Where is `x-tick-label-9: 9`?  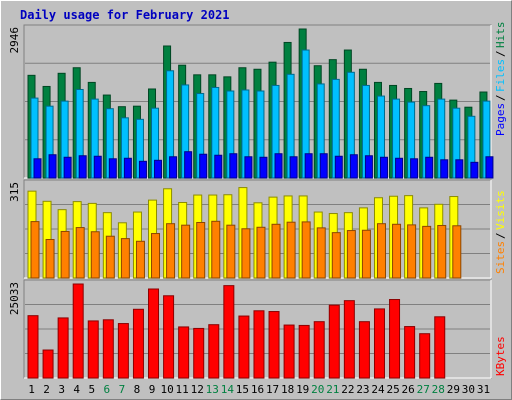
x-tick-label-9: 9 is located at coordinates (152, 389).